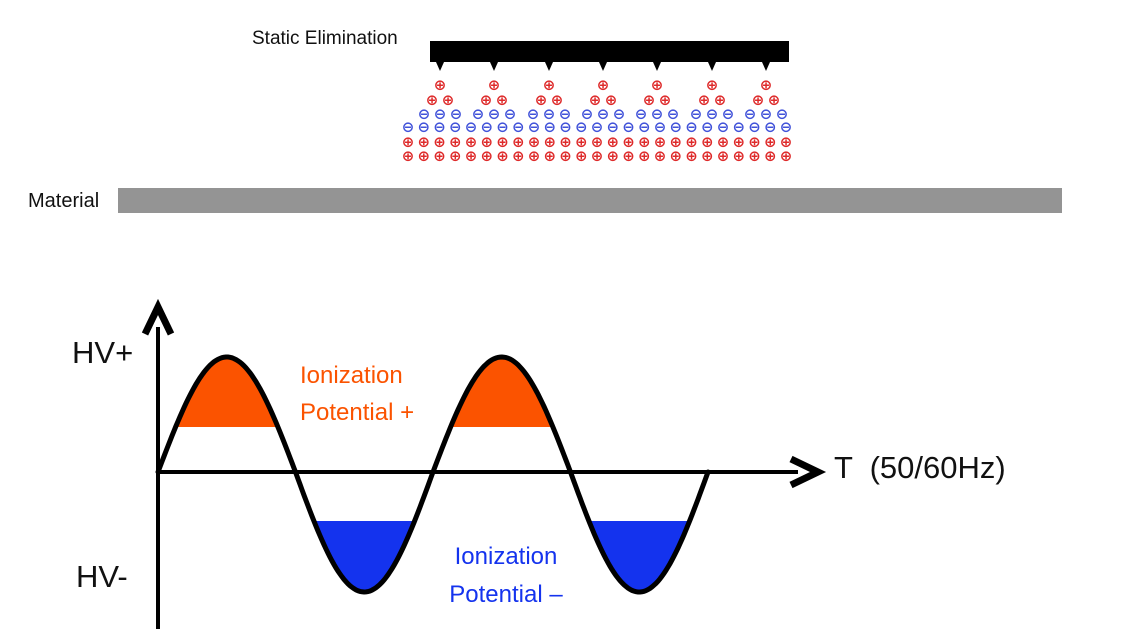  I want to click on hv-plus-label: HV+, so click(103, 352).